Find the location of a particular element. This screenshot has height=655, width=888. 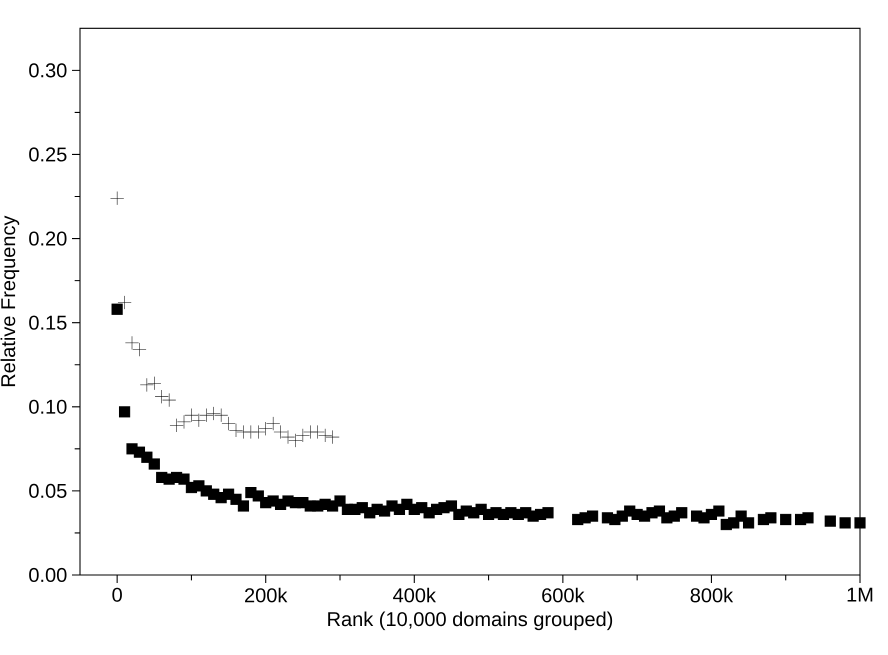

y-tick-label: 0.05 is located at coordinates (47, 491).